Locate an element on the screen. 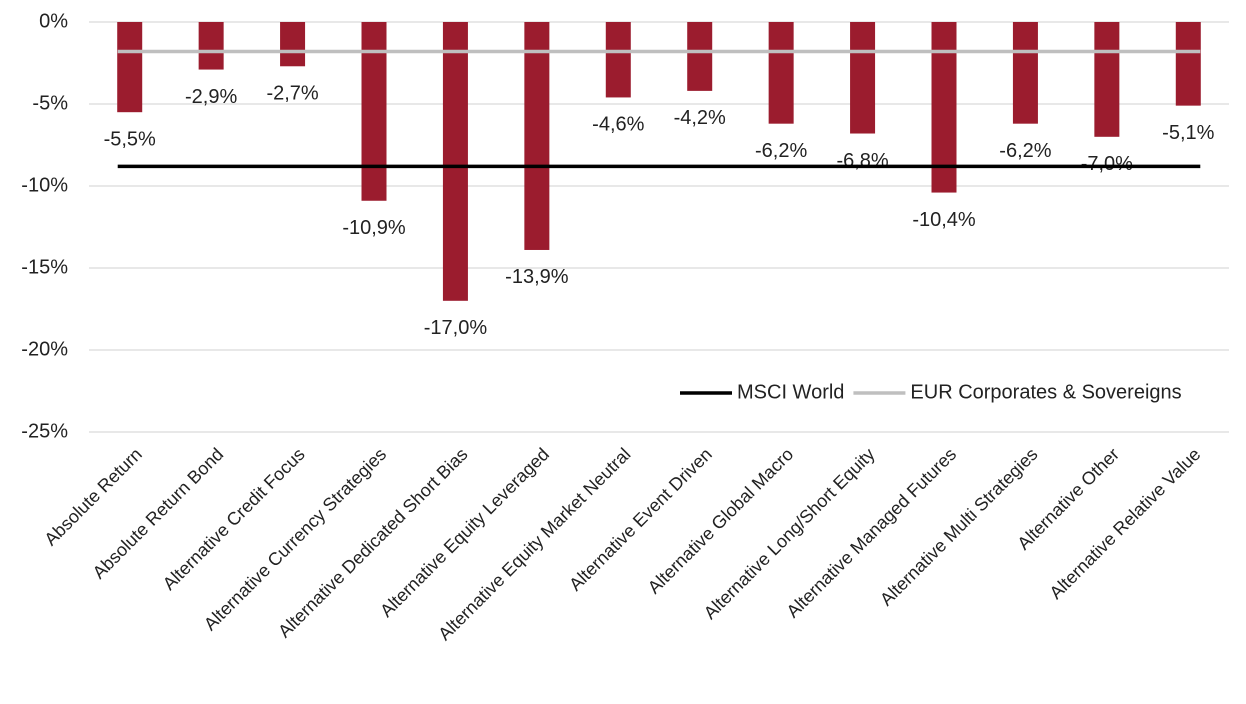 The width and height of the screenshot is (1246, 704). value-label: -17,0% is located at coordinates (456, 328).